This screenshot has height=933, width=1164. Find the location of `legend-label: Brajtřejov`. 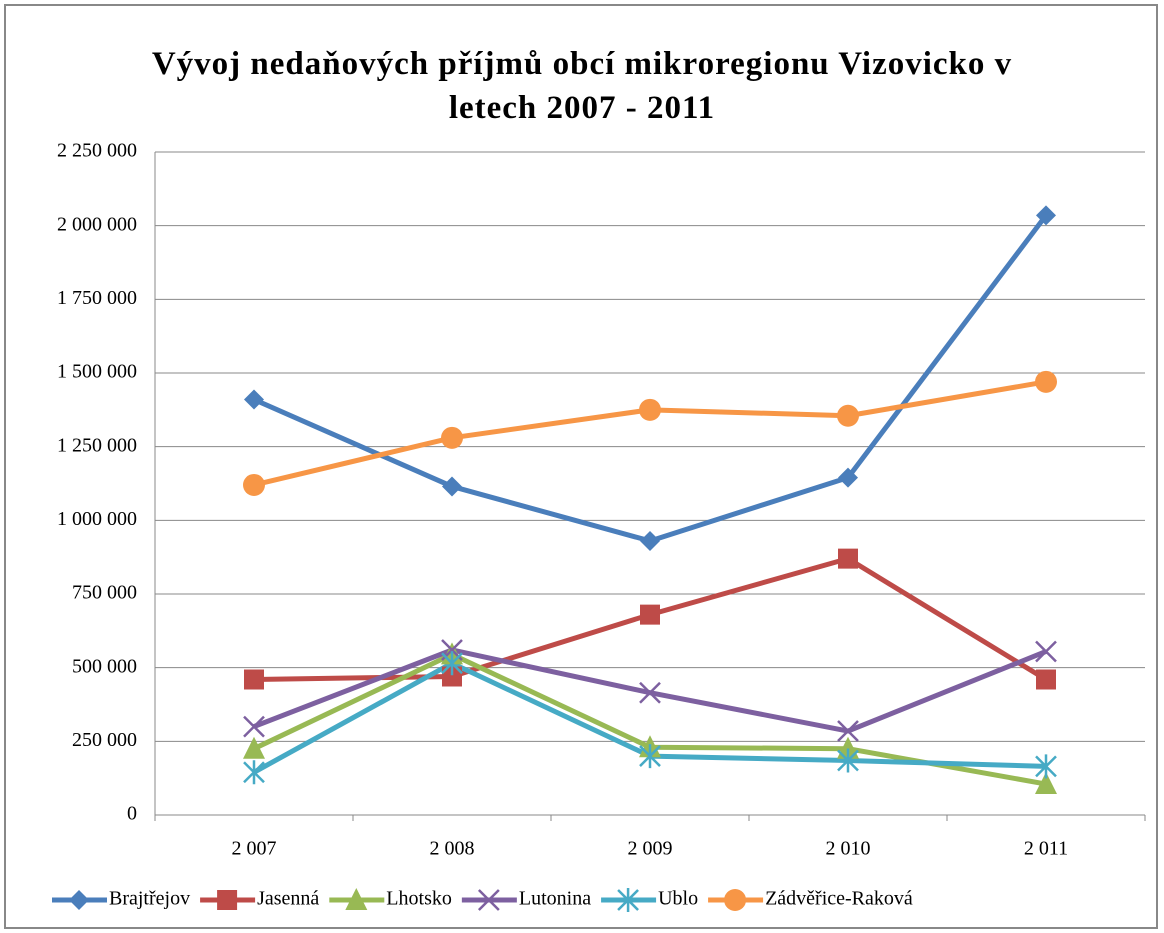

legend-label: Brajtřejov is located at coordinates (149, 899).